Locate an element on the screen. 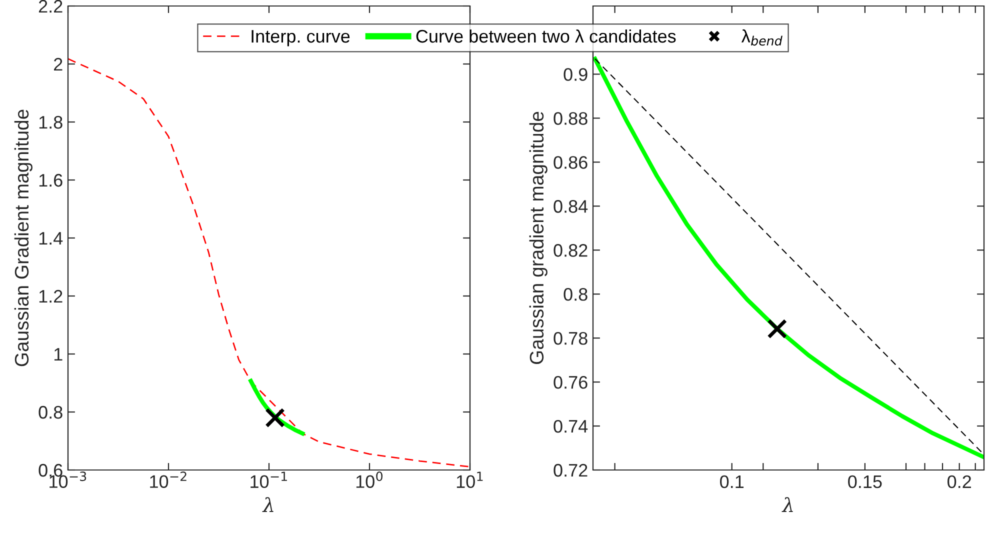 This screenshot has height=536, width=986. y-tick-label: 0.84 is located at coordinates (571, 206).